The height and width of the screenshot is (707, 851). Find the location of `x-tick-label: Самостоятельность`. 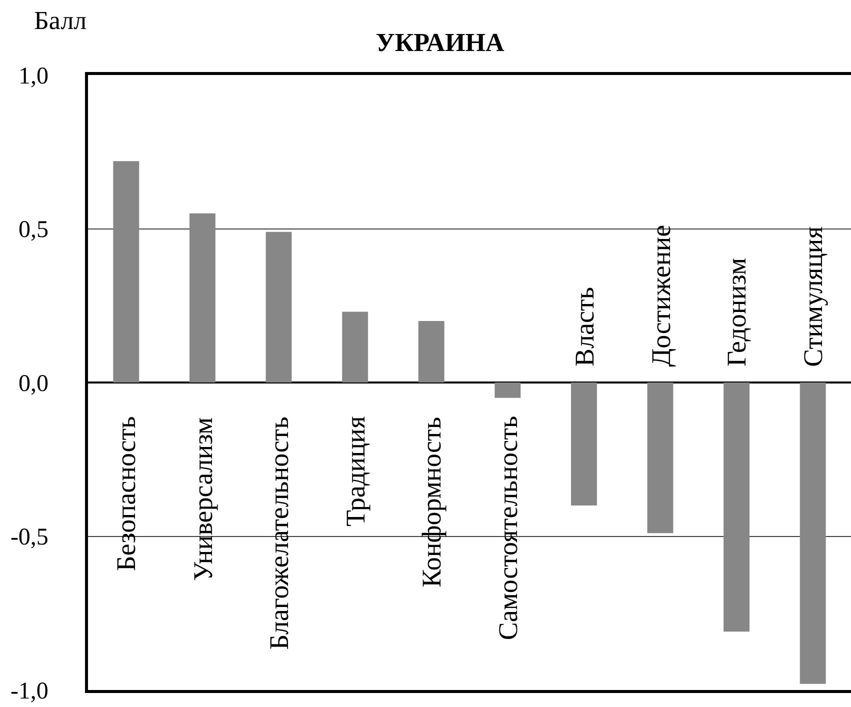

x-tick-label: Самостоятельность is located at coordinates (508, 528).